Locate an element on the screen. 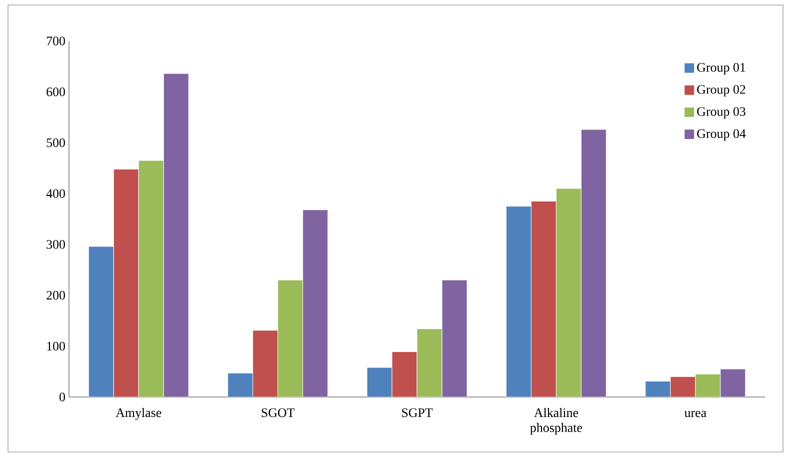 The height and width of the screenshot is (456, 792). y-tick-label: 700 is located at coordinates (55, 41).